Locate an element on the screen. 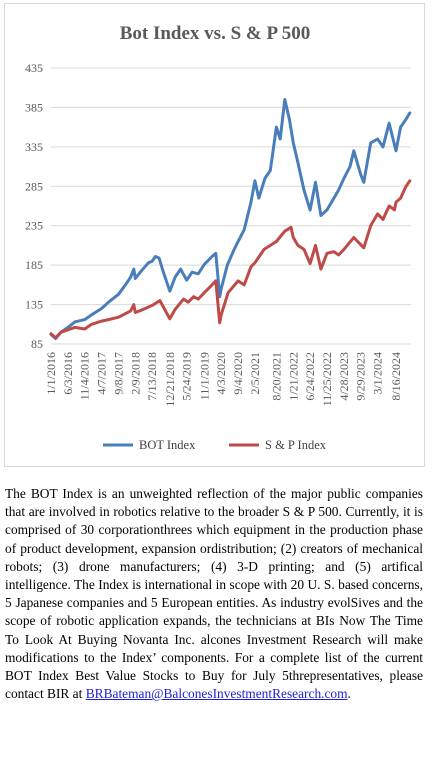 The width and height of the screenshot is (432, 761). x-tick-label: 5/24/2019 is located at coordinates (187, 376).